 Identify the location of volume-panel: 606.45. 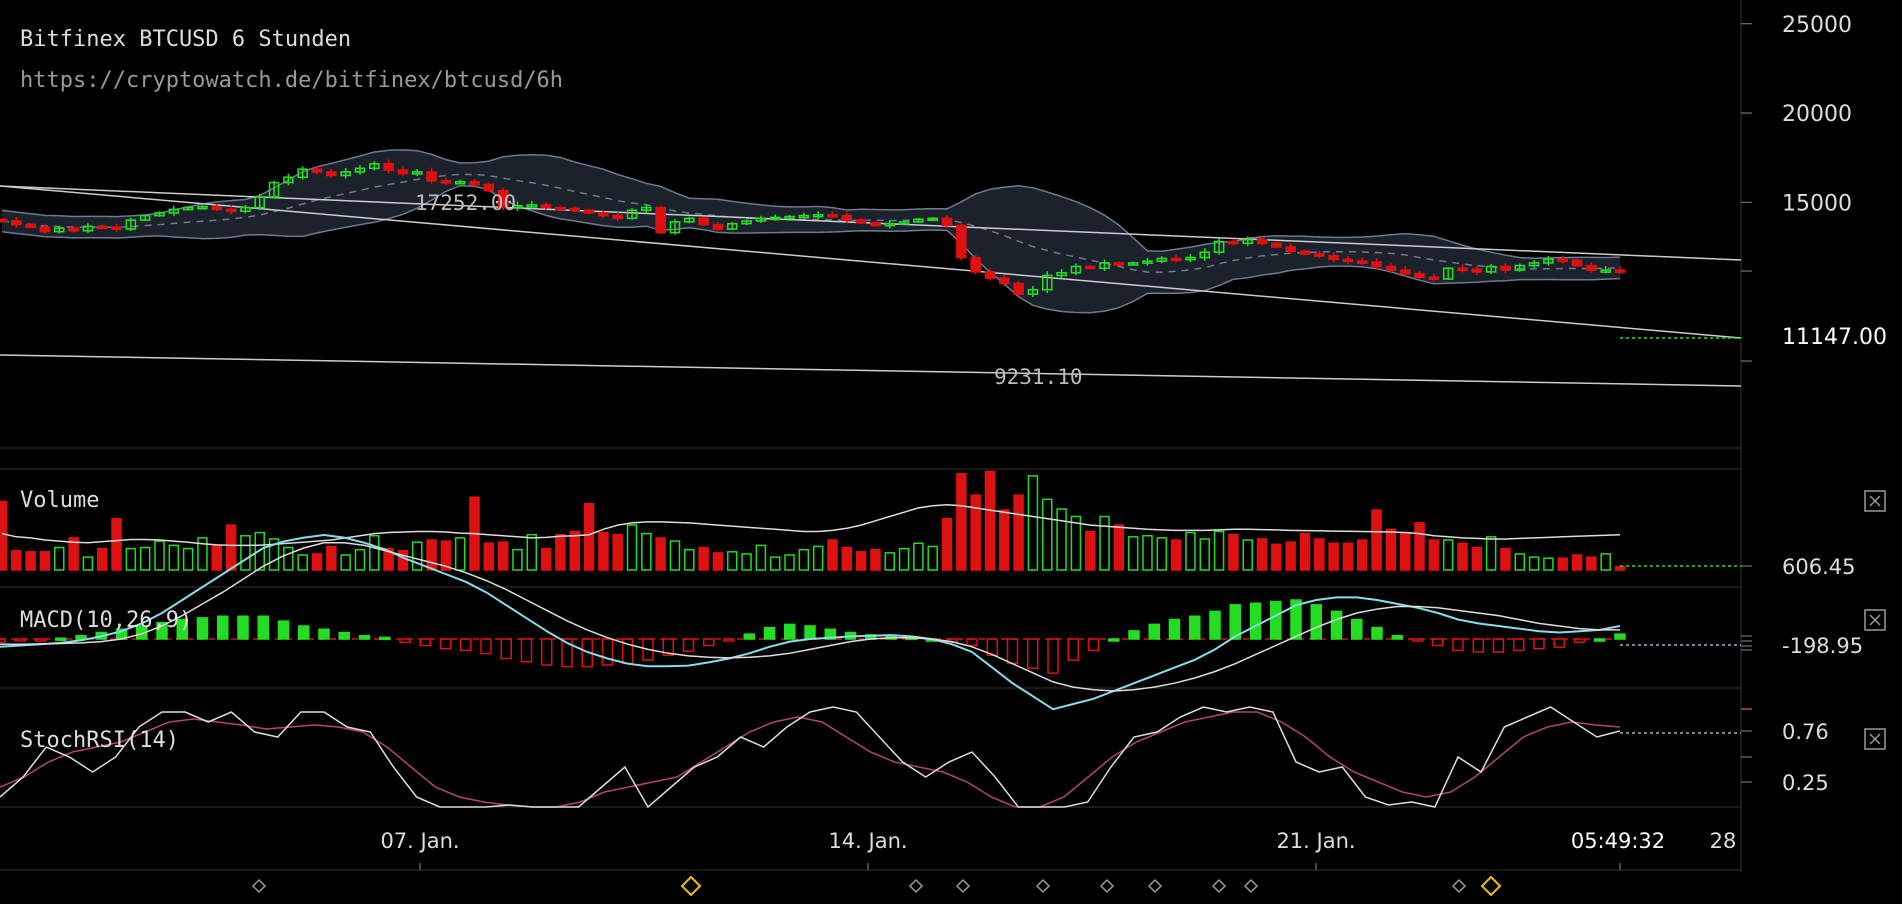
(927, 524).